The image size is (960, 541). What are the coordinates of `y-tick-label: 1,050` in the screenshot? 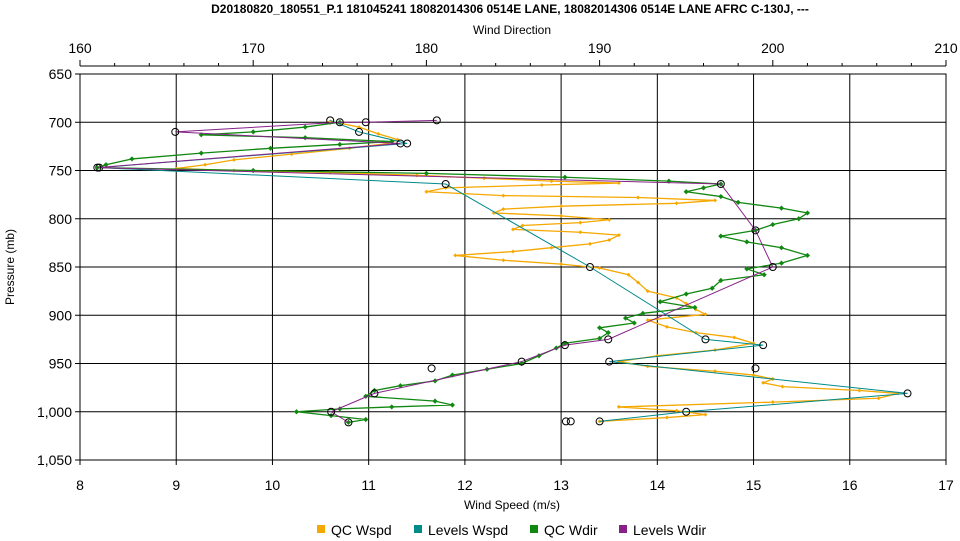 It's located at (54, 460).